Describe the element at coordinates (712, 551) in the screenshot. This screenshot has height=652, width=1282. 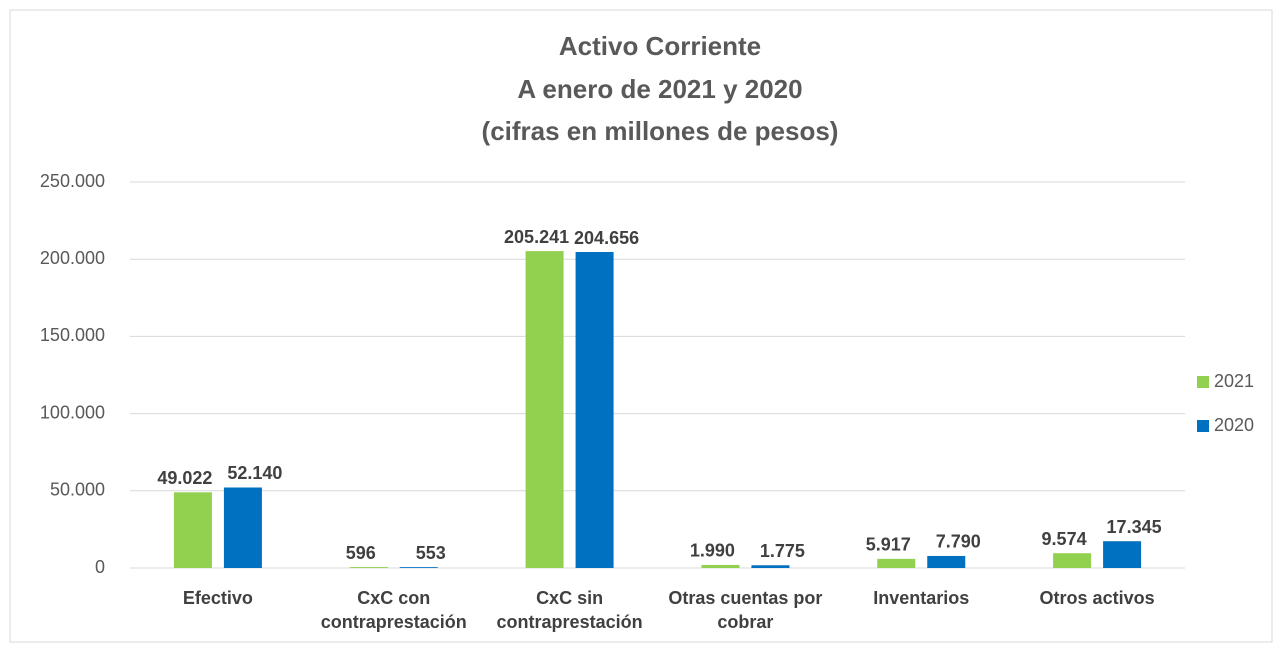
I see `value-label: 1.990` at that location.